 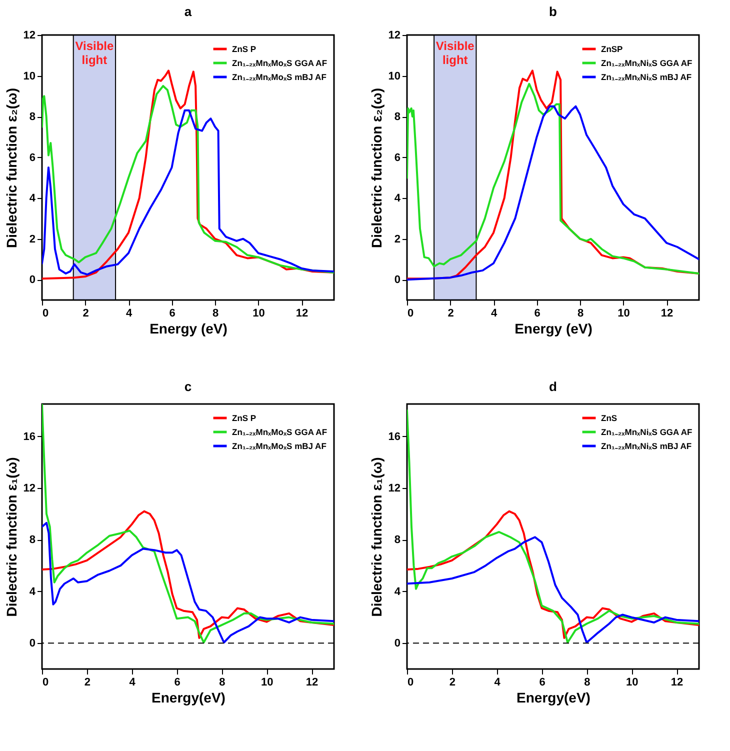 What do you see at coordinates (188, 11) in the screenshot?
I see `chart-title: a` at bounding box center [188, 11].